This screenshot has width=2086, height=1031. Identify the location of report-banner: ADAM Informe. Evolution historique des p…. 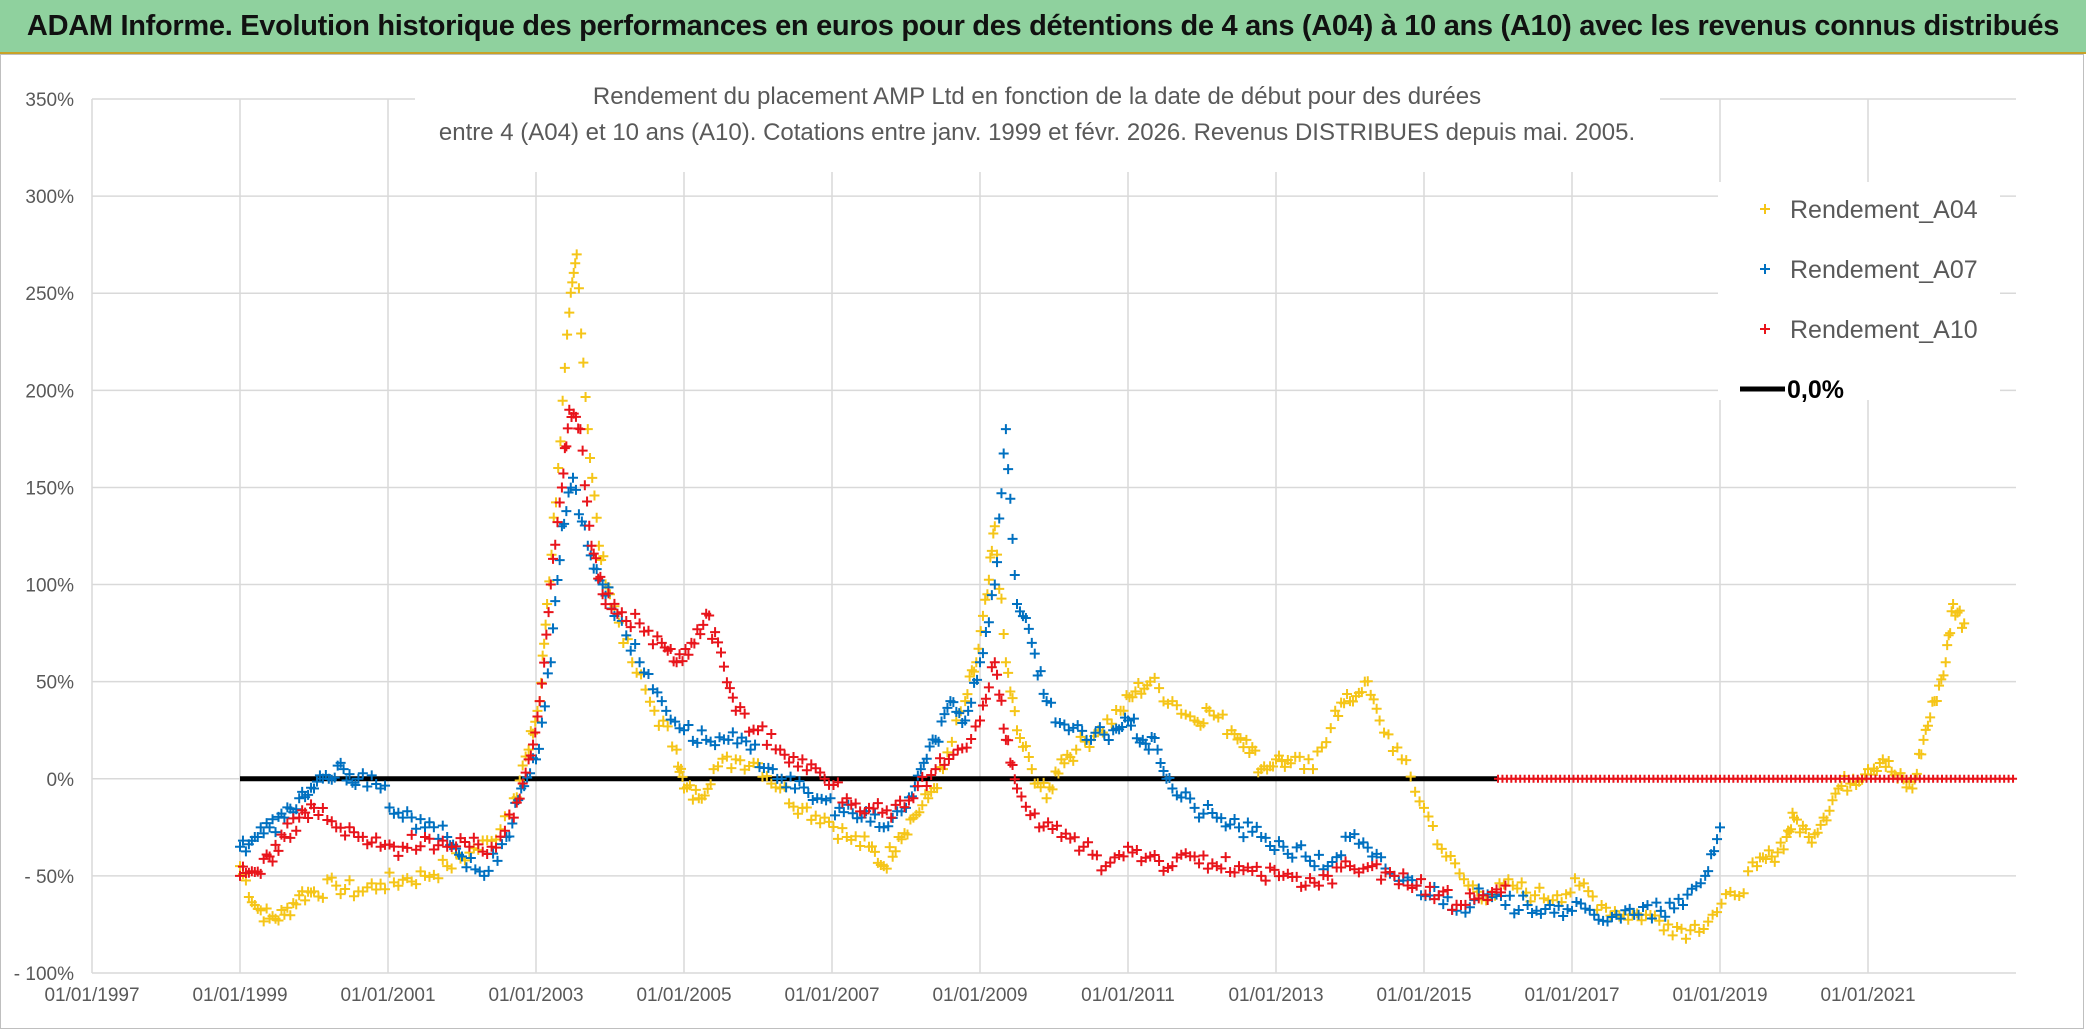
(1043, 27).